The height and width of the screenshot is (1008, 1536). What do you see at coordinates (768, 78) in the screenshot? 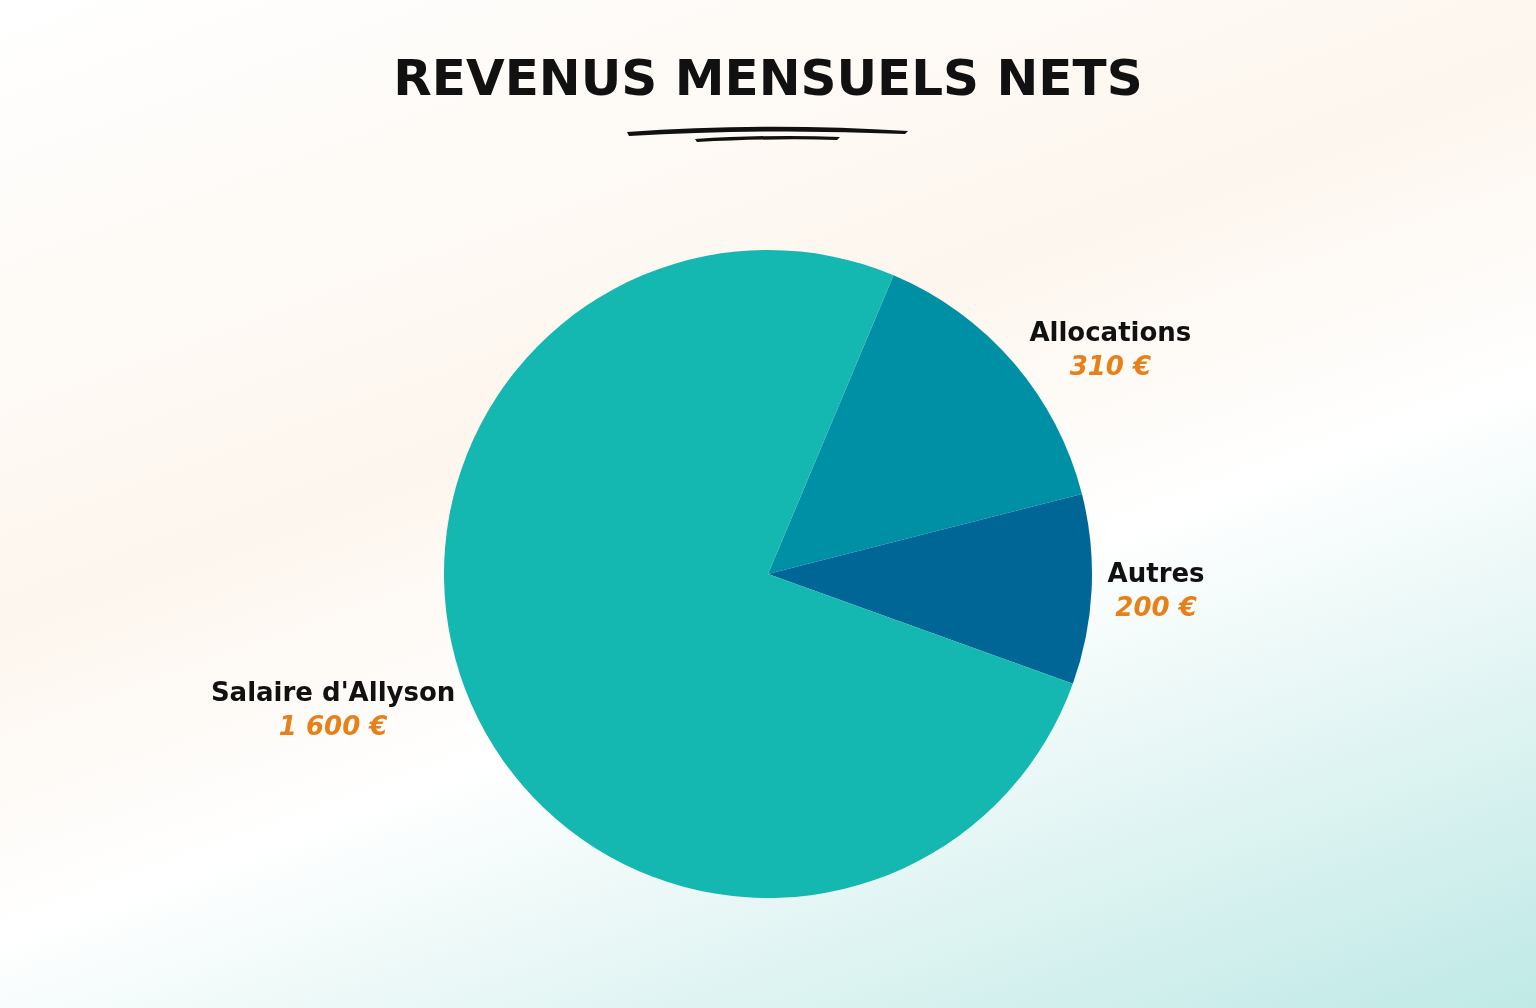
I see `chart-title: REVENUS MENSUELS NETS` at bounding box center [768, 78].